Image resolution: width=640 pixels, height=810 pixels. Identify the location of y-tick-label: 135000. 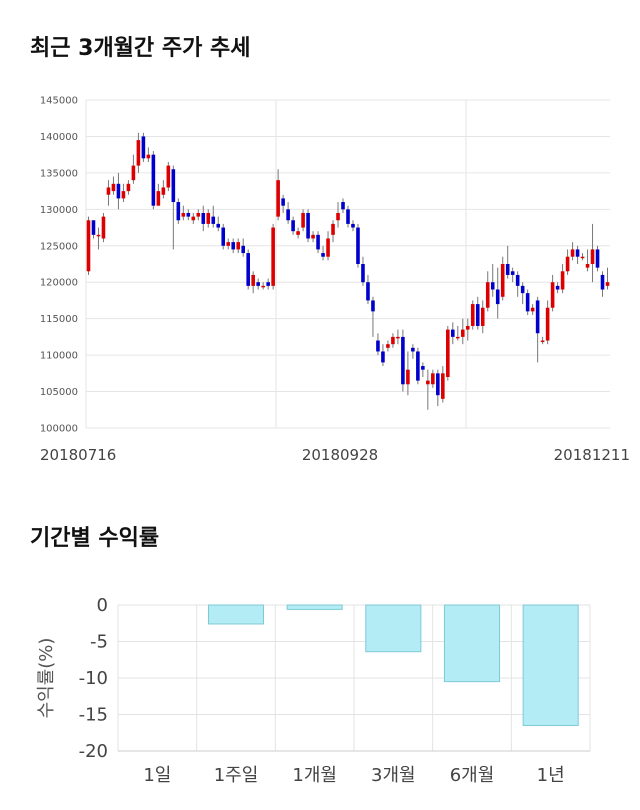
(59, 173).